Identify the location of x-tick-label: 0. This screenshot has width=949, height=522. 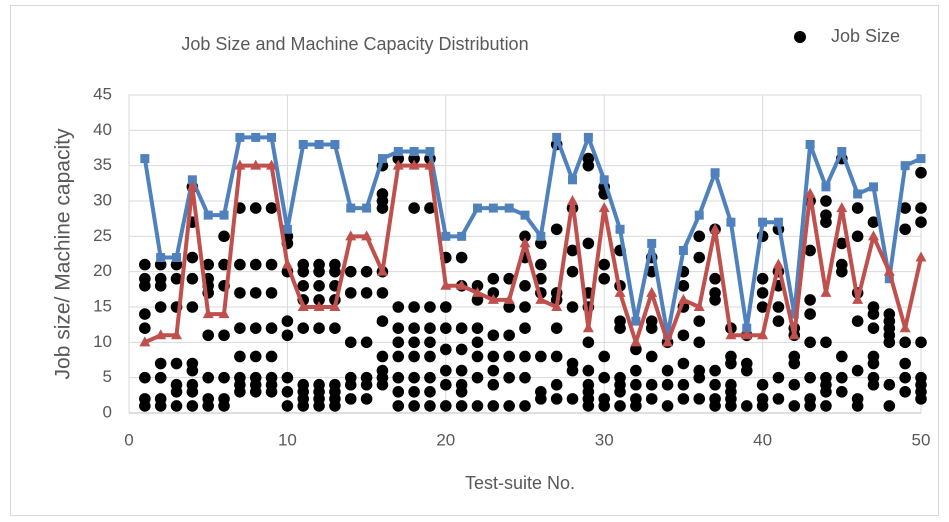
(128, 439).